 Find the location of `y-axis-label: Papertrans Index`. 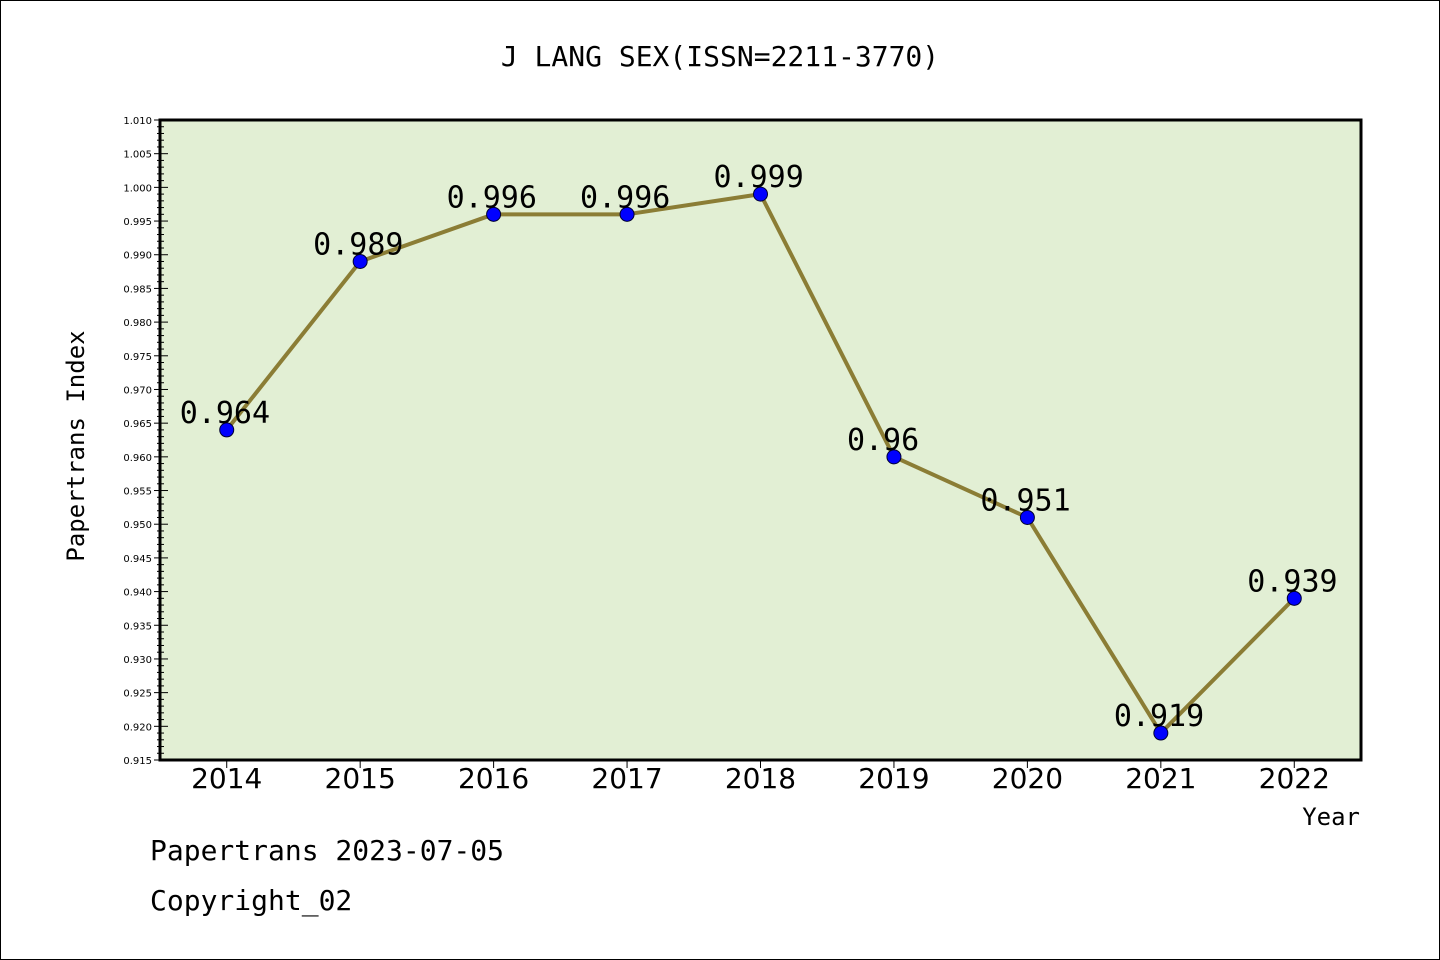

y-axis-label: Papertrans Index is located at coordinates (76, 445).